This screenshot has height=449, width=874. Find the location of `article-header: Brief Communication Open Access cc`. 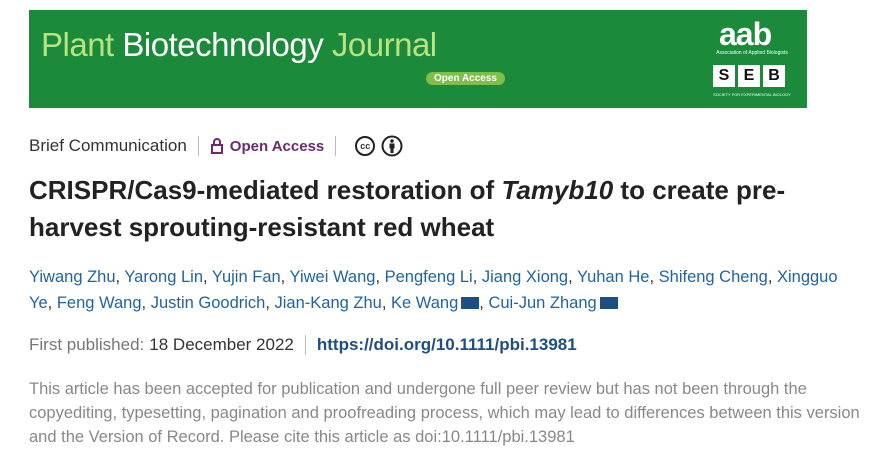

article-header: Brief Communication Open Access cc is located at coordinates (216, 146).